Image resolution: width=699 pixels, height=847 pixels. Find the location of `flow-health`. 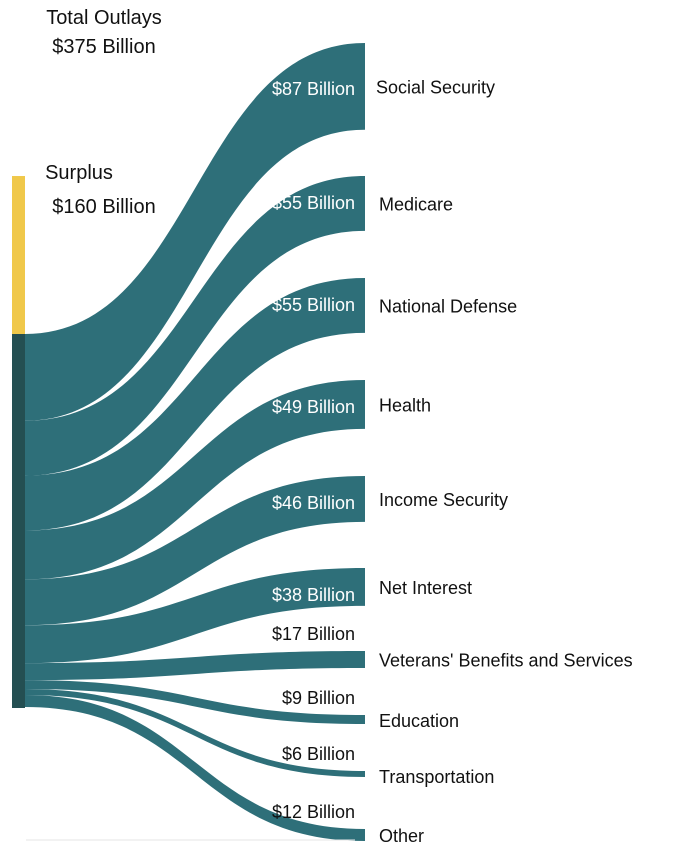

flow-health is located at coordinates (195, 480).